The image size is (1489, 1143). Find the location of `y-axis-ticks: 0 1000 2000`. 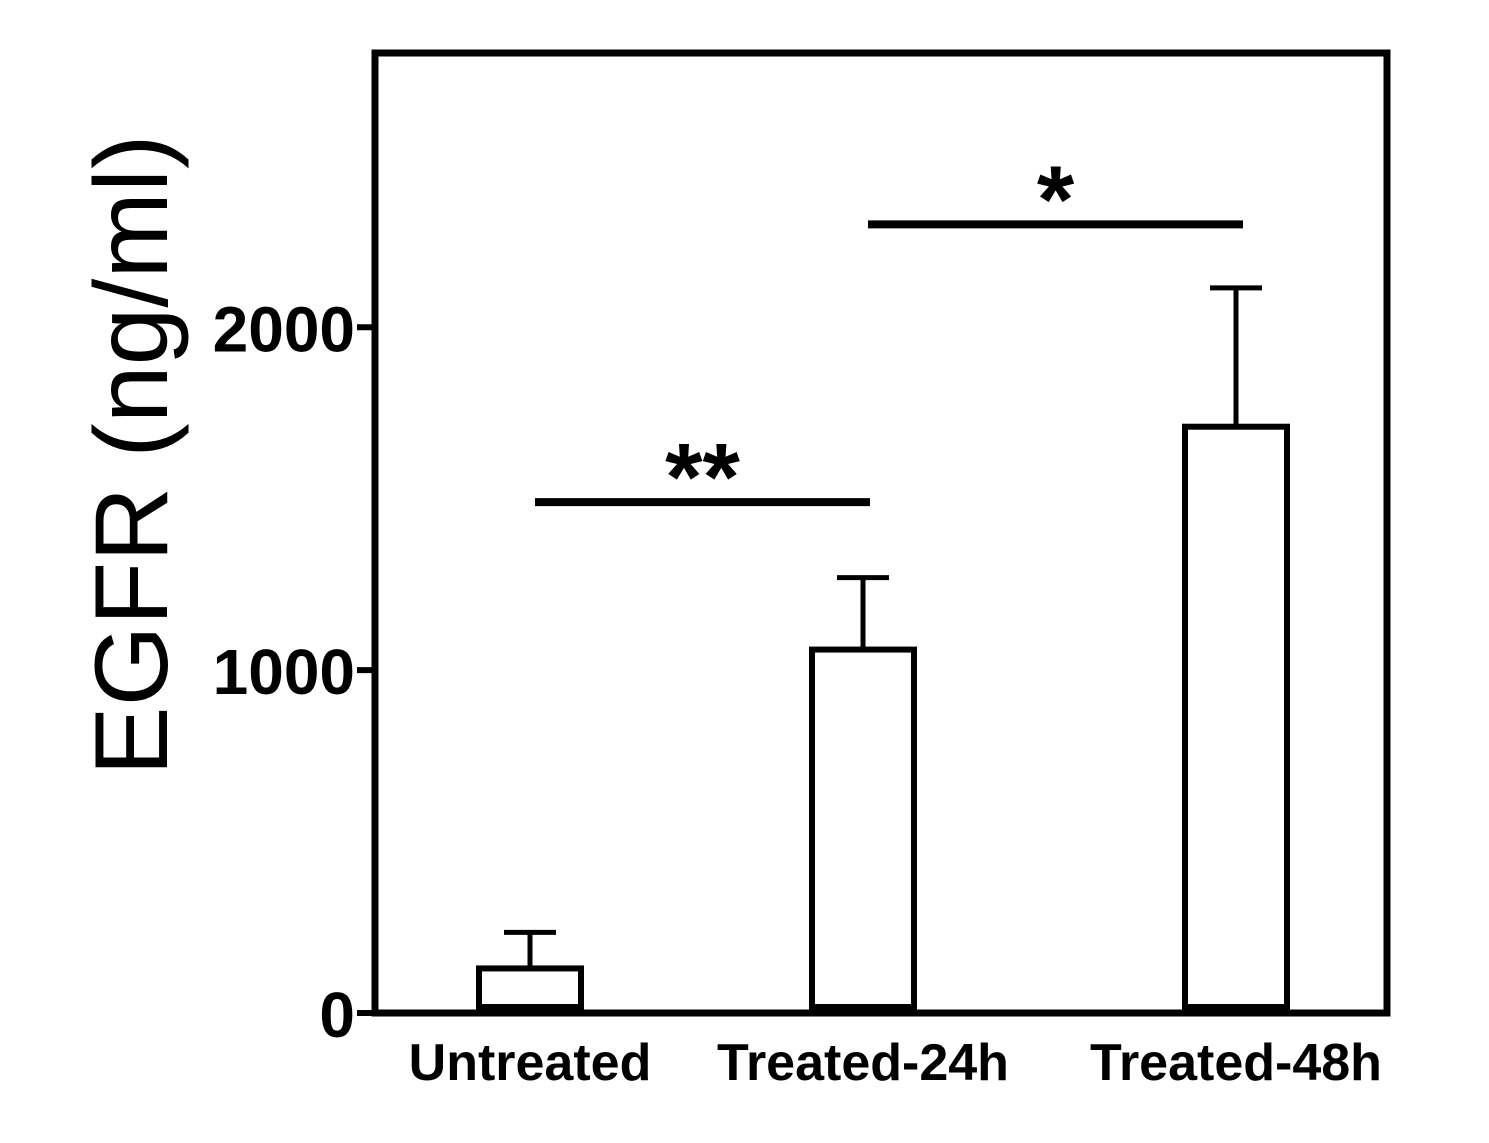

y-axis-ticks: 0 1000 2000 is located at coordinates (294, 672).